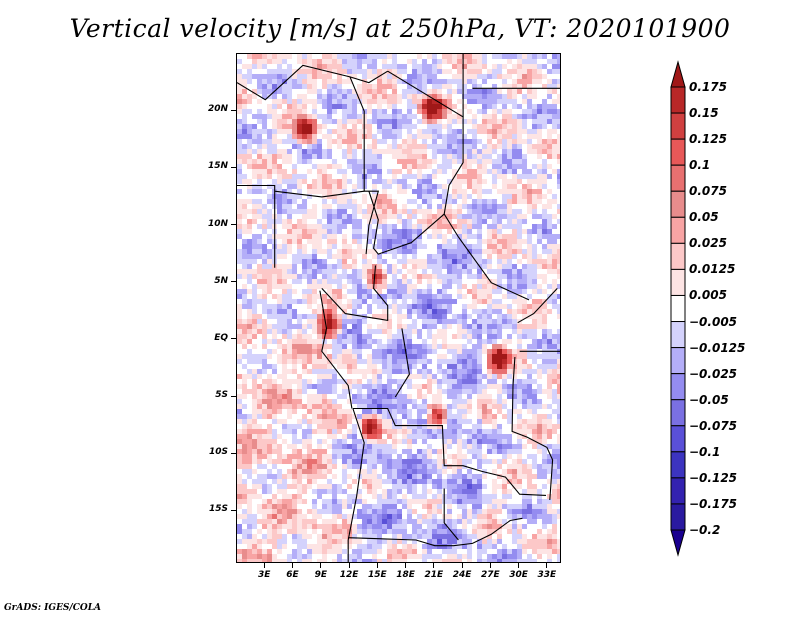  What do you see at coordinates (320, 575) in the screenshot?
I see `x-tick-label: 9E` at bounding box center [320, 575].